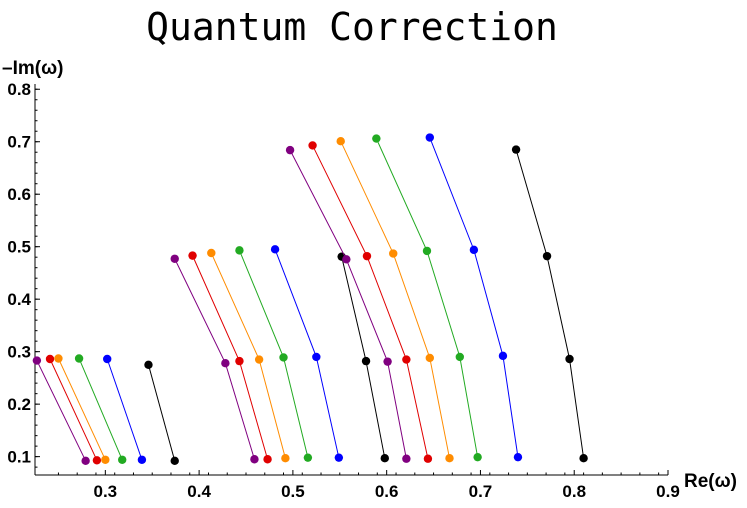  What do you see at coordinates (668, 491) in the screenshot?
I see `x-tick-label: 0.9` at bounding box center [668, 491].